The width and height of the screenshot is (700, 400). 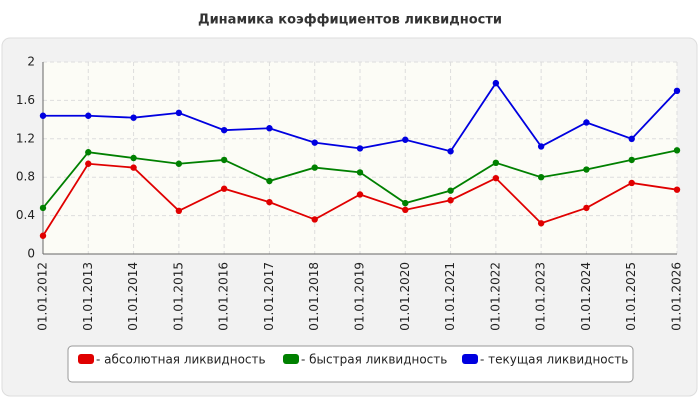 I want to click on x-tick-label: 01.01.2022, so click(x=495, y=296).